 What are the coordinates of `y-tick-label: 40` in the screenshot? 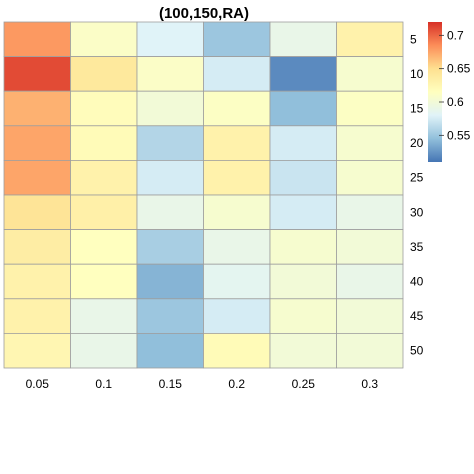 It's located at (417, 282).